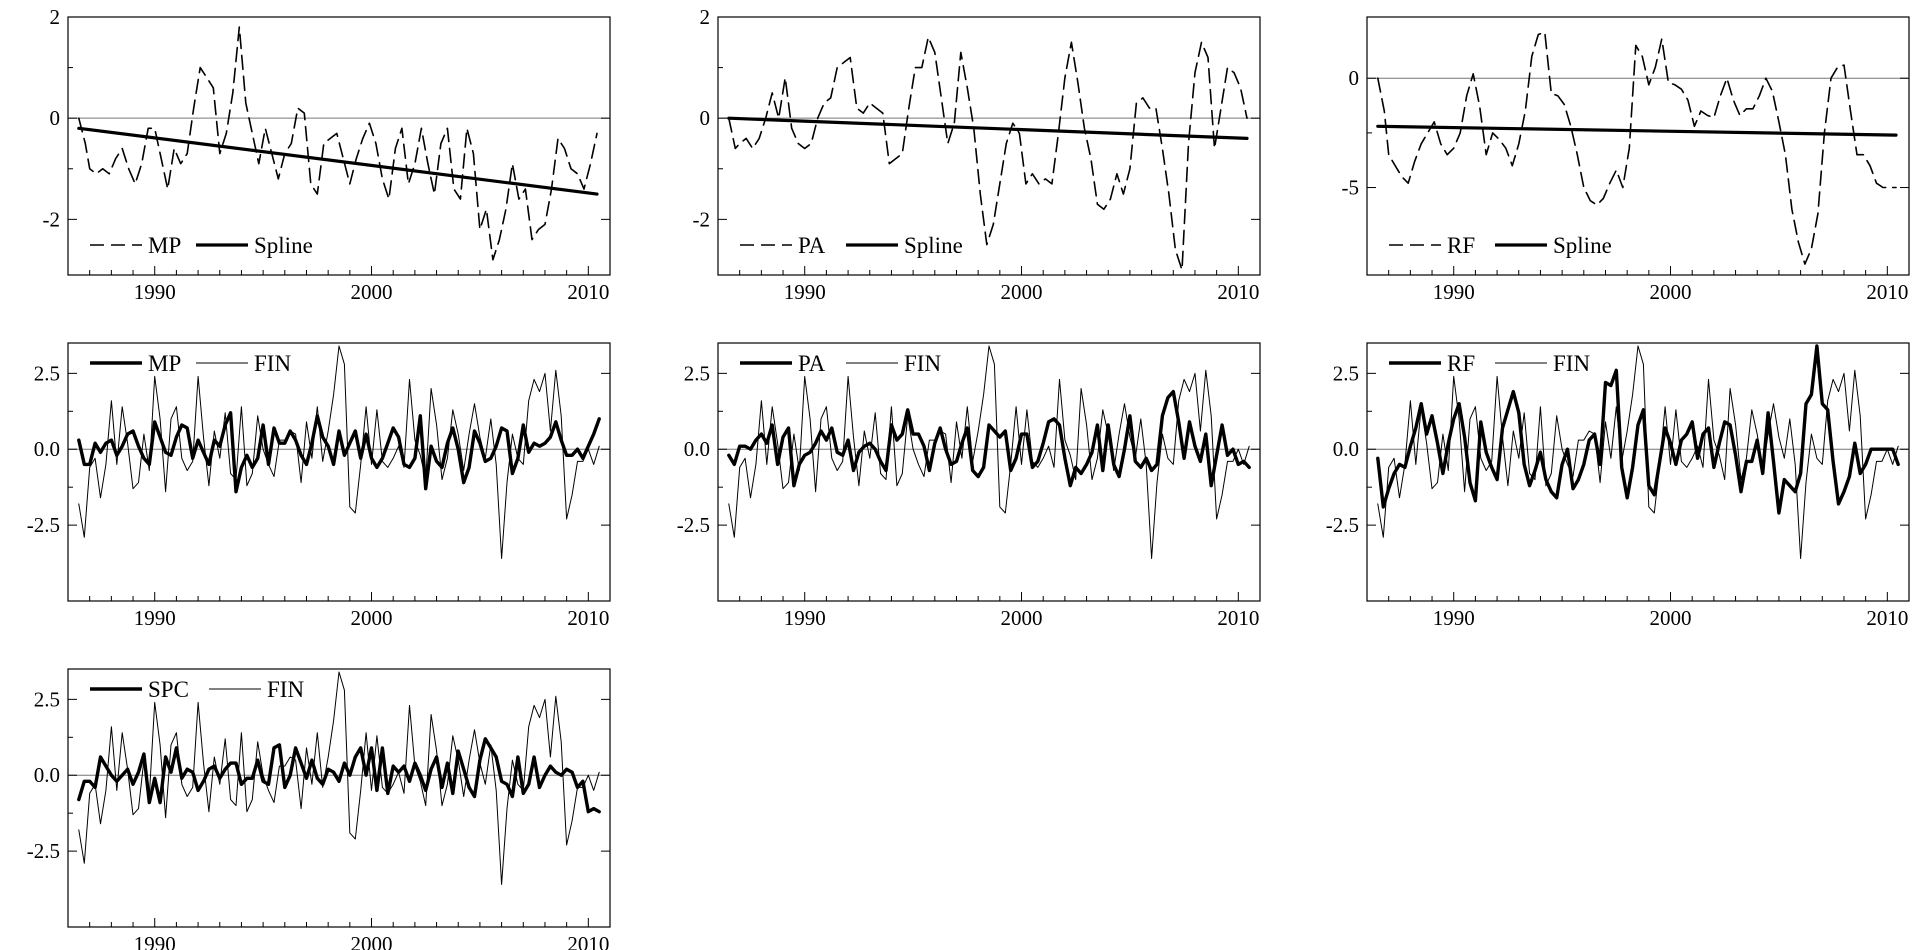  What do you see at coordinates (168, 689) in the screenshot?
I see `legend-label-spc: SPC` at bounding box center [168, 689].